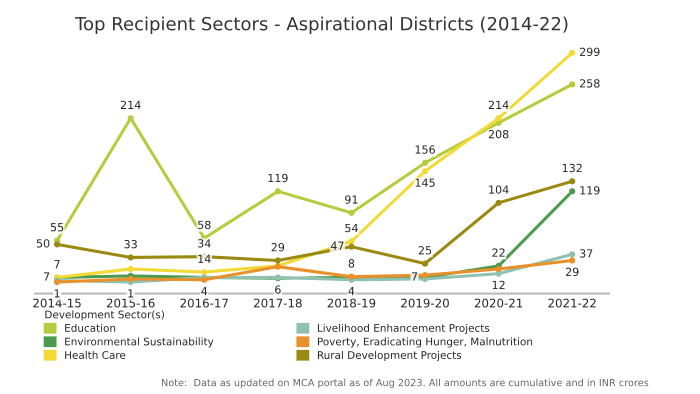 The image size is (700, 394). I want to click on text: Note: Data as updated on MCA portal as of Aug 2023. All amounts are cumulative and in INR crores, so click(405, 383).